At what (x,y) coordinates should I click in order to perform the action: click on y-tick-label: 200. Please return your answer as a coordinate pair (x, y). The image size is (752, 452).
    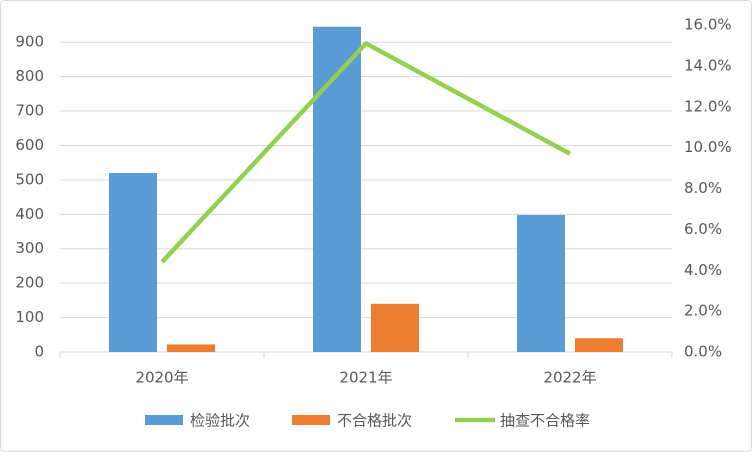
    Looking at the image, I should click on (29, 283).